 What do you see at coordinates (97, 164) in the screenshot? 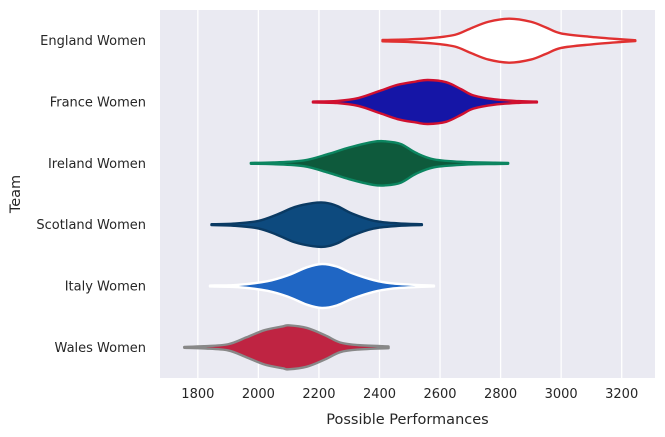
I see `y-tick-label: Ireland Women` at bounding box center [97, 164].